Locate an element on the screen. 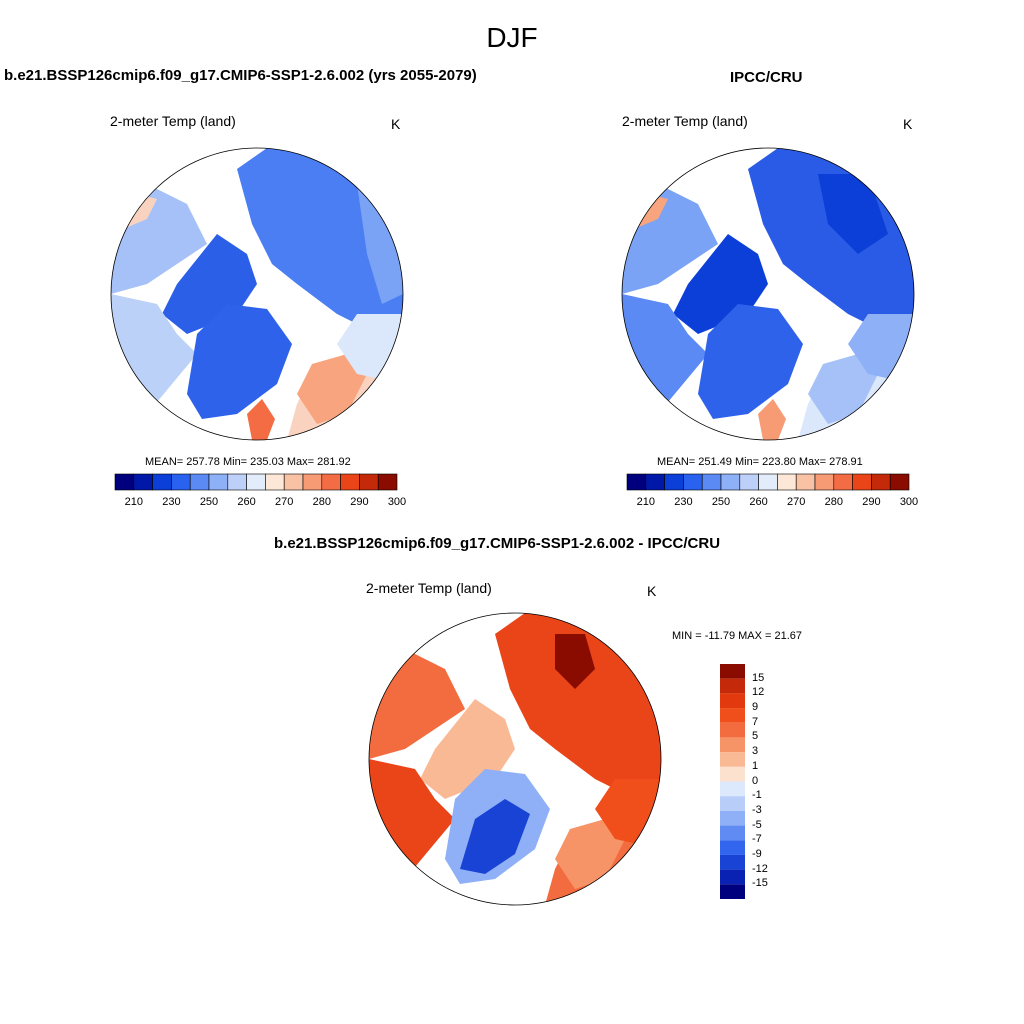 The width and height of the screenshot is (1024, 1024). obs-colorbar-labels: 210 230 250 260 270 280 290 300 is located at coordinates (773, 503).